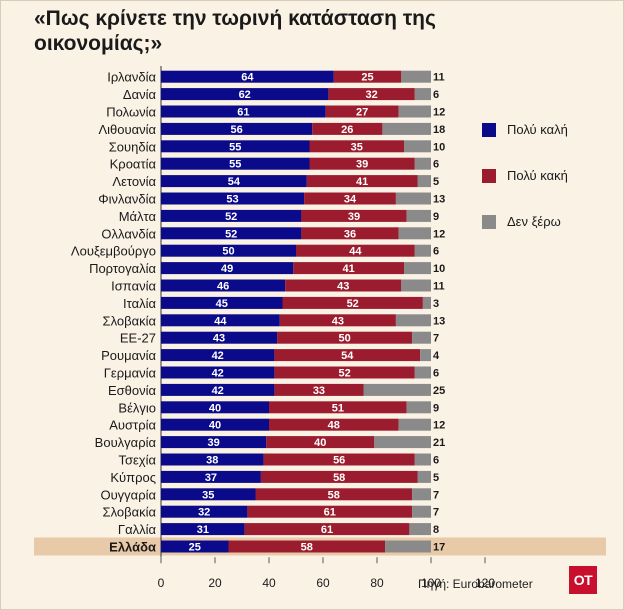 The width and height of the screenshot is (624, 610). What do you see at coordinates (133, 286) in the screenshot?
I see `category-label: Ισπανία` at bounding box center [133, 286].